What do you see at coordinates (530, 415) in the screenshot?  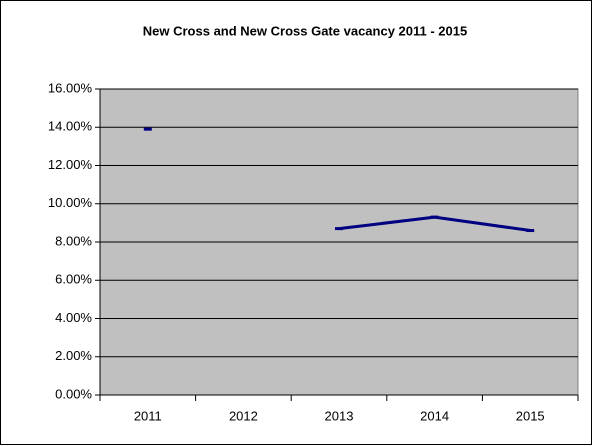 I see `x-tick-label: 2015` at bounding box center [530, 415].